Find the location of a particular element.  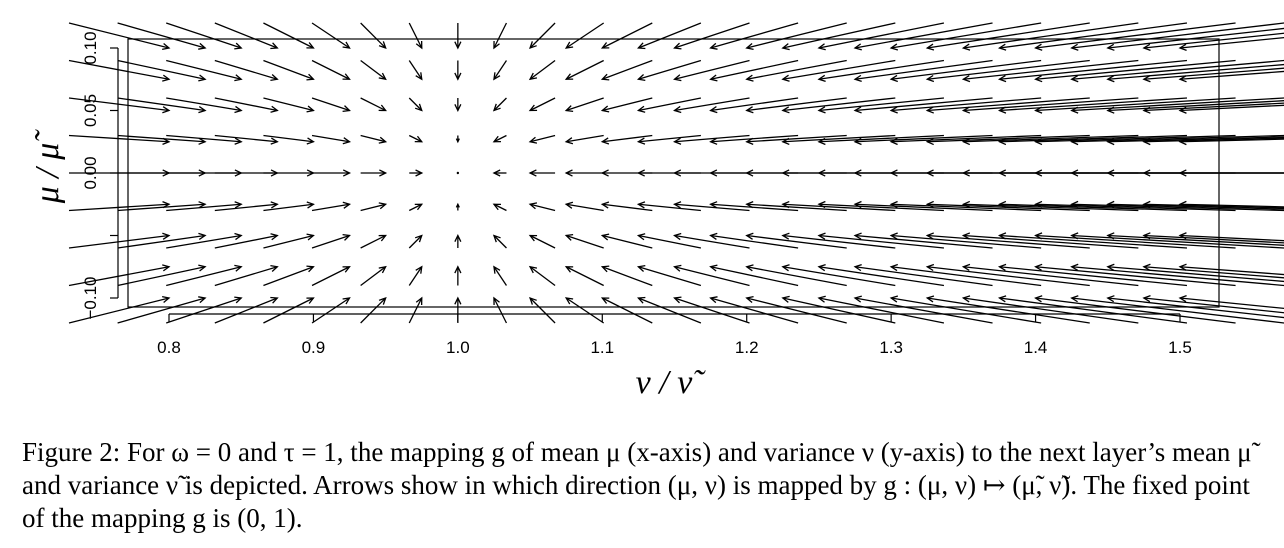

x-tick-label: 0.9 is located at coordinates (314, 347).